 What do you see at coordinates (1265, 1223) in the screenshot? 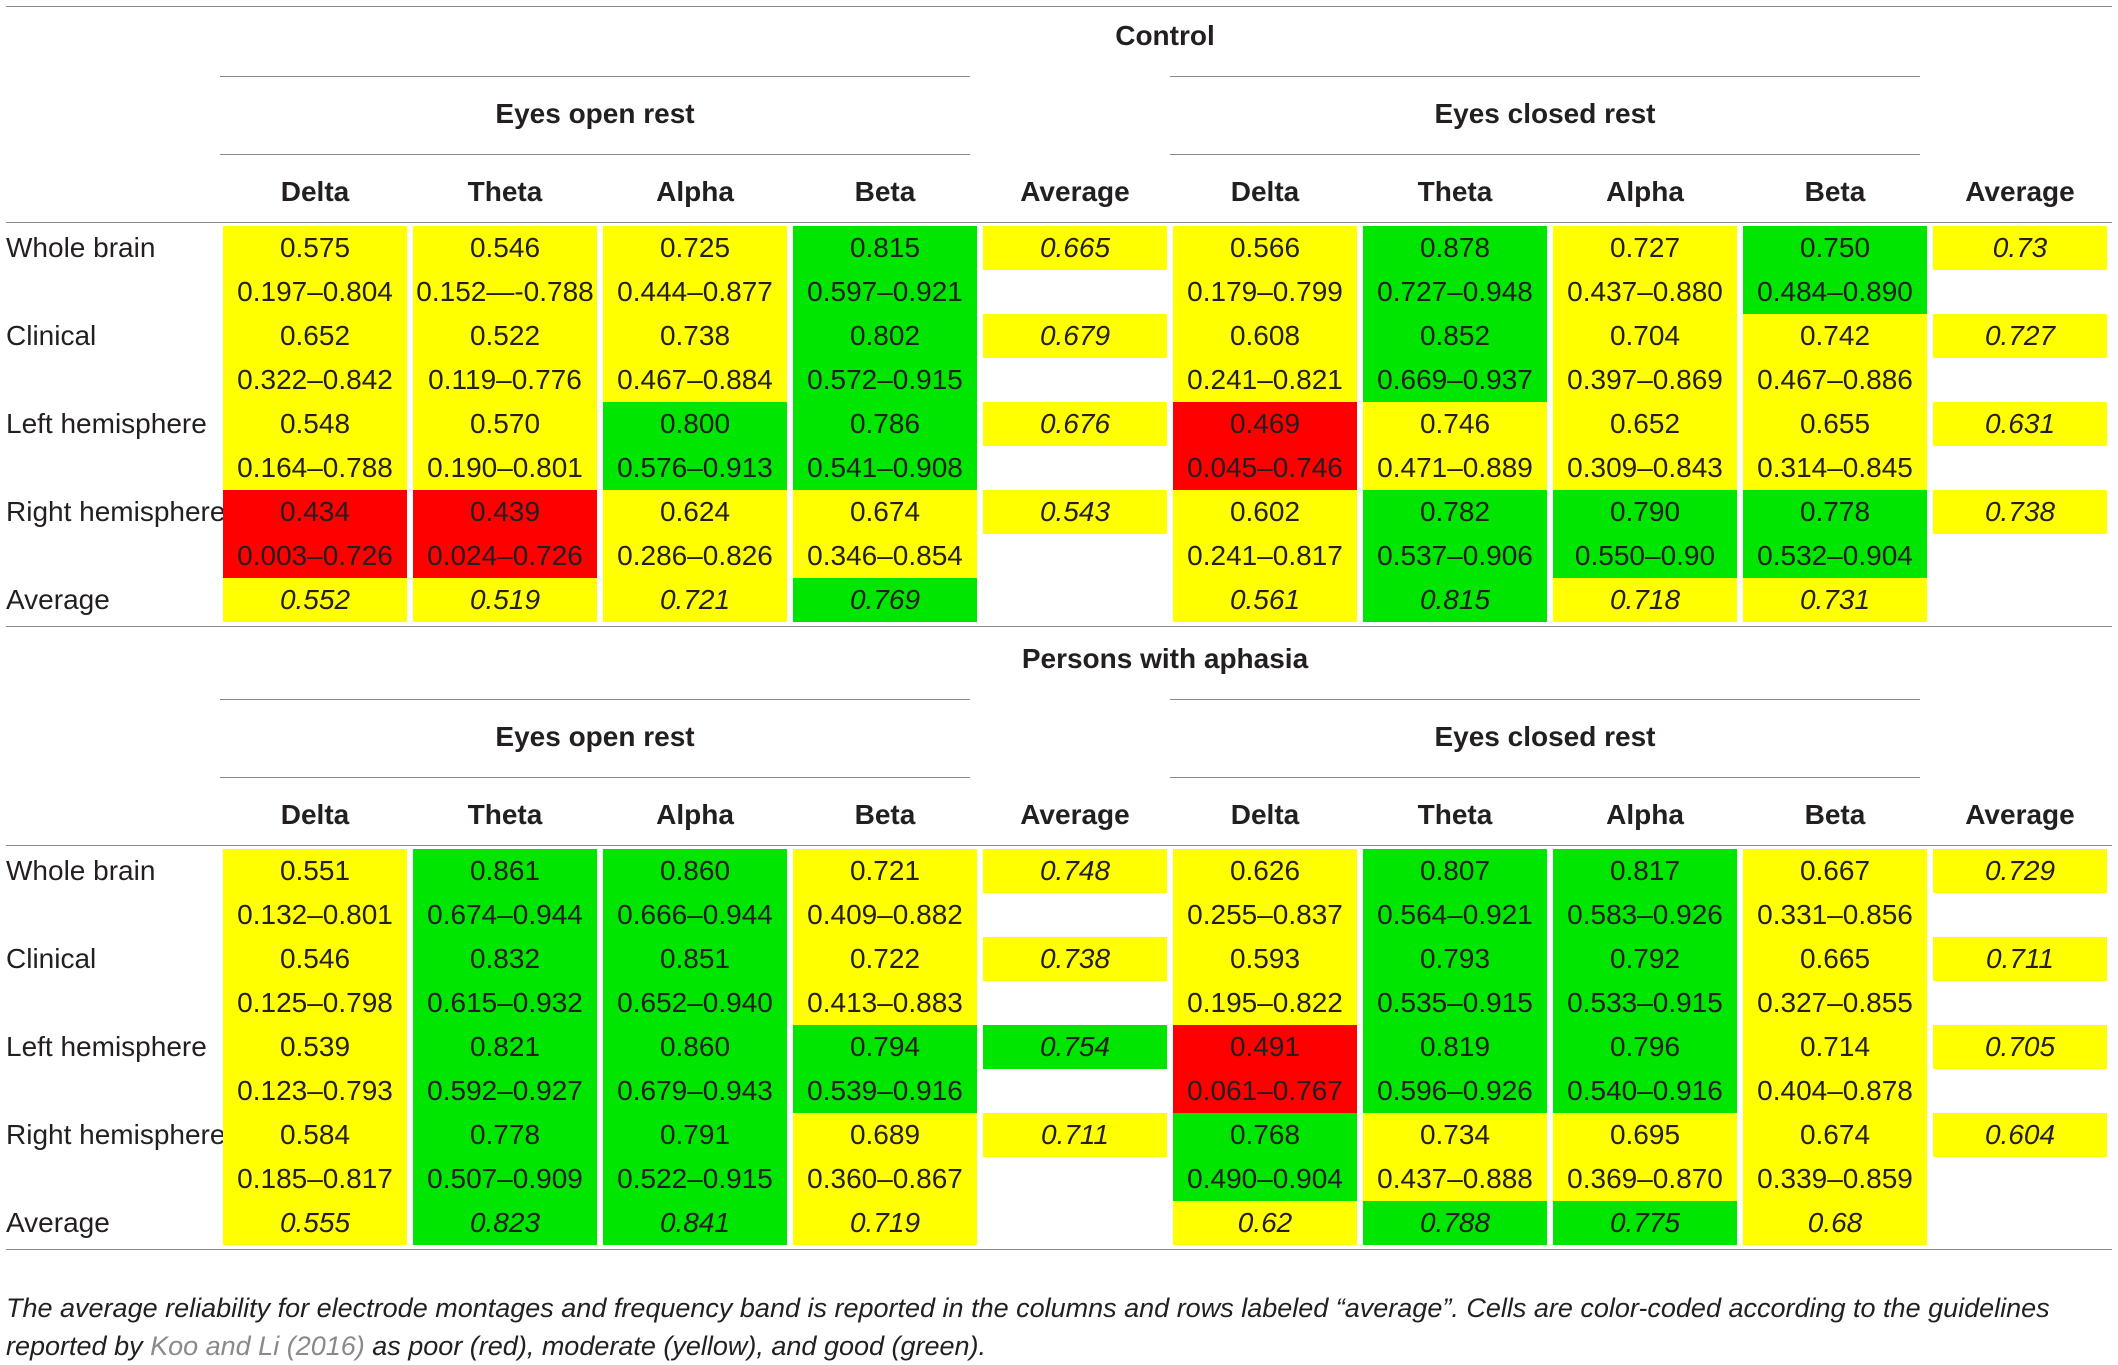
I see `column-average-cell: 0.62` at bounding box center [1265, 1223].